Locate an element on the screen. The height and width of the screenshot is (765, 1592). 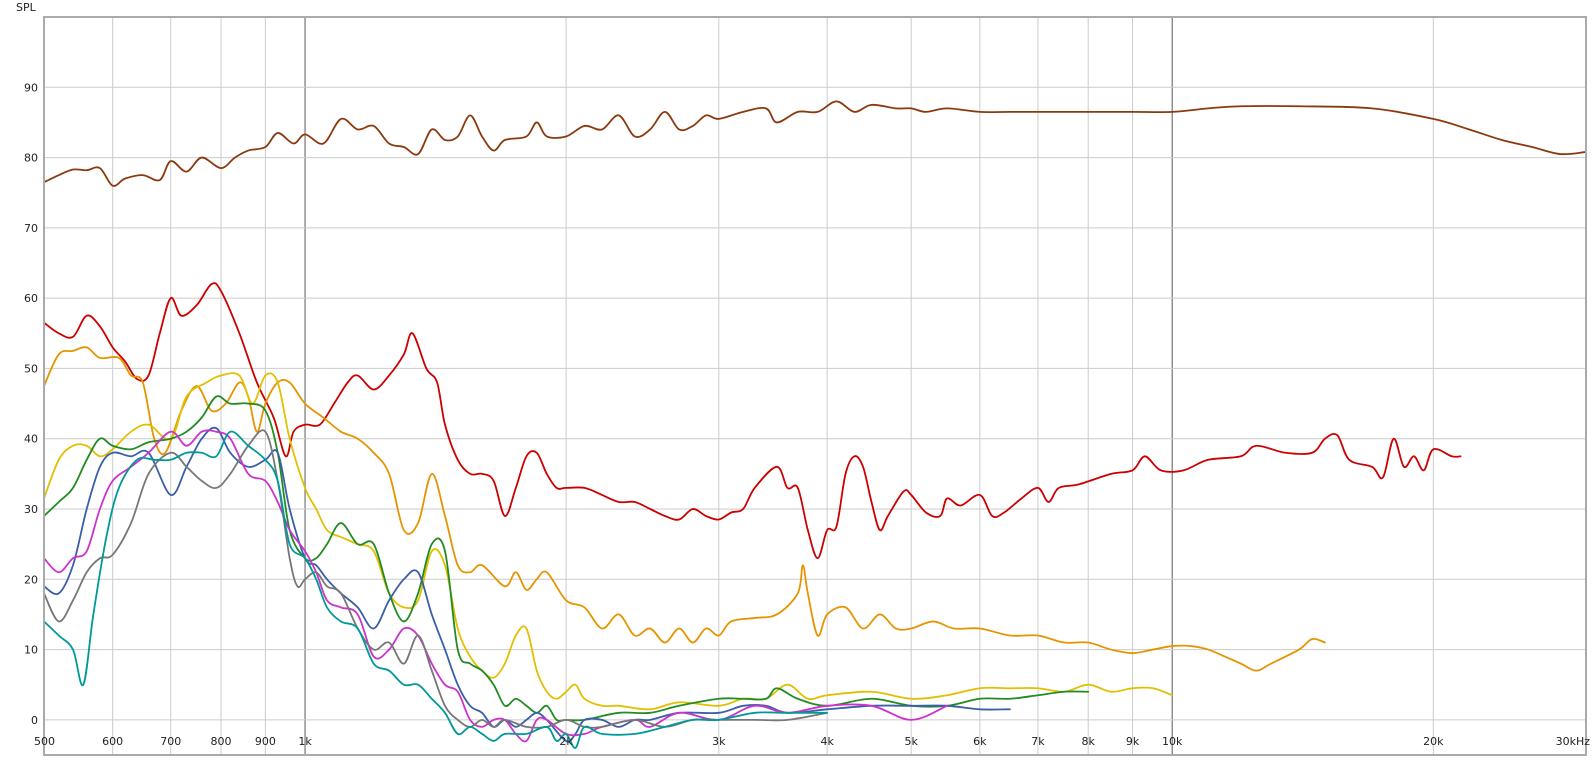
x-tick-label: 9k is located at coordinates (1133, 741).